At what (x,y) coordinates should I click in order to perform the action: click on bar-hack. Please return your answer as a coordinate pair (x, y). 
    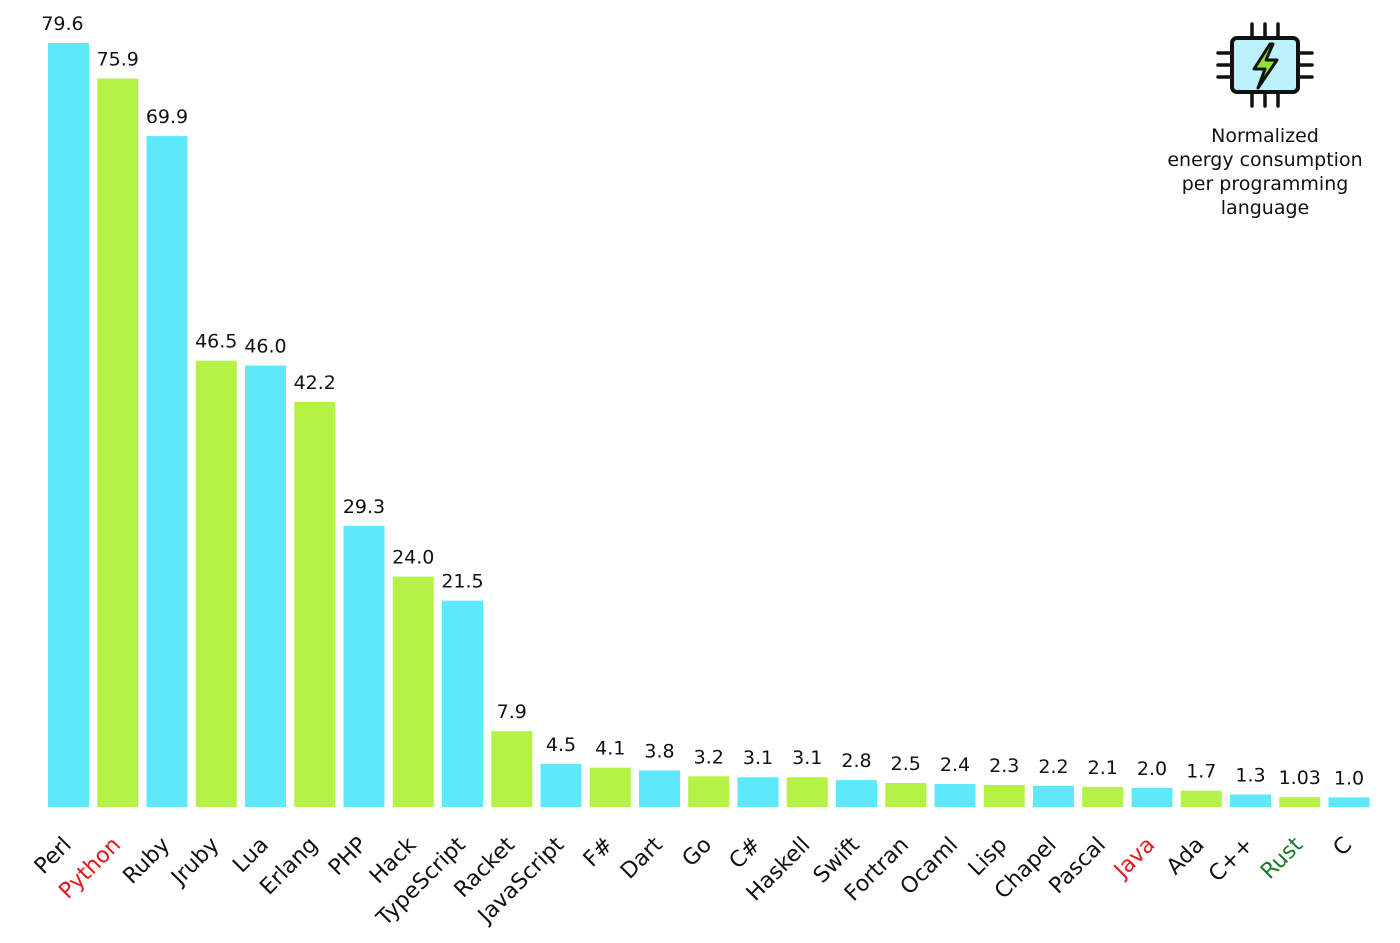
    Looking at the image, I should click on (413, 691).